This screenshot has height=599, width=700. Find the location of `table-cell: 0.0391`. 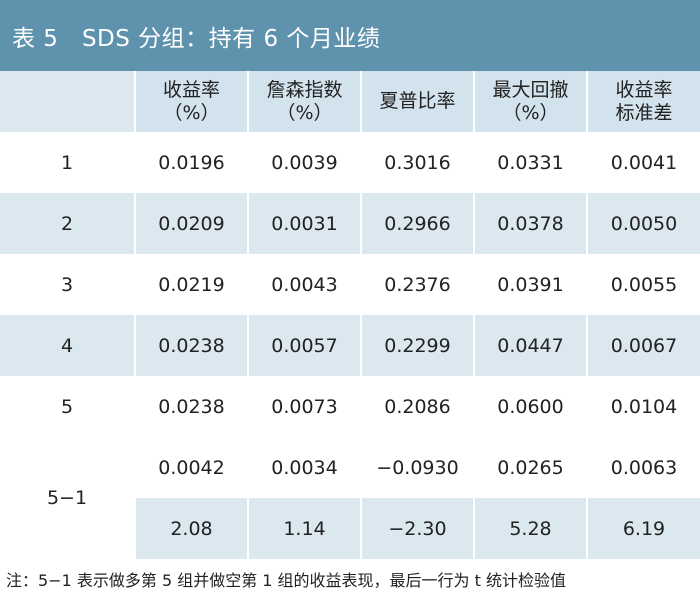

table-cell: 0.0391 is located at coordinates (531, 284).